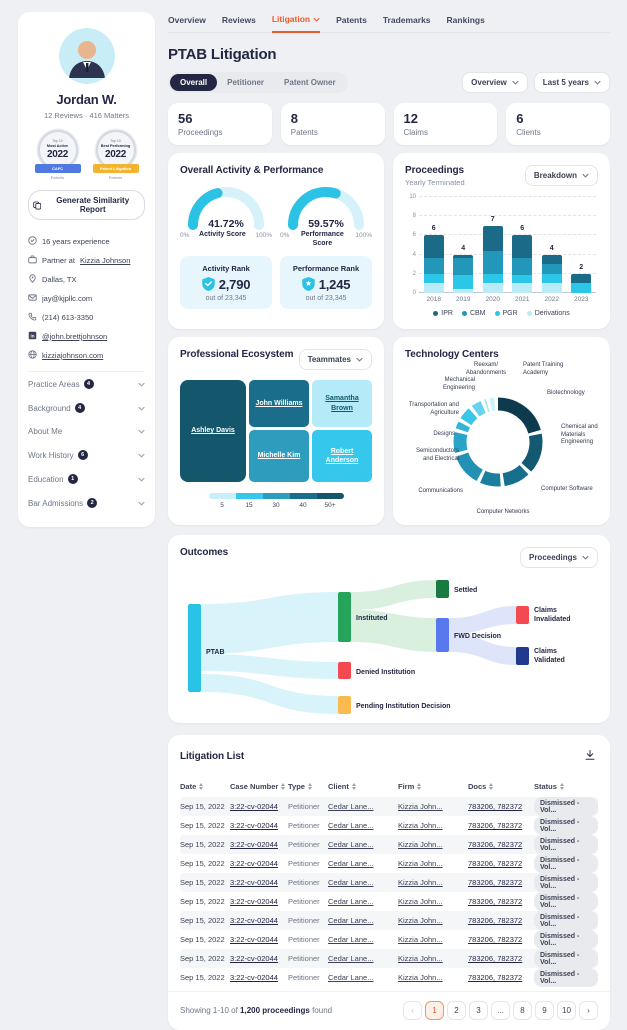  I want to click on tab-petitioner: Petitioner, so click(246, 82).